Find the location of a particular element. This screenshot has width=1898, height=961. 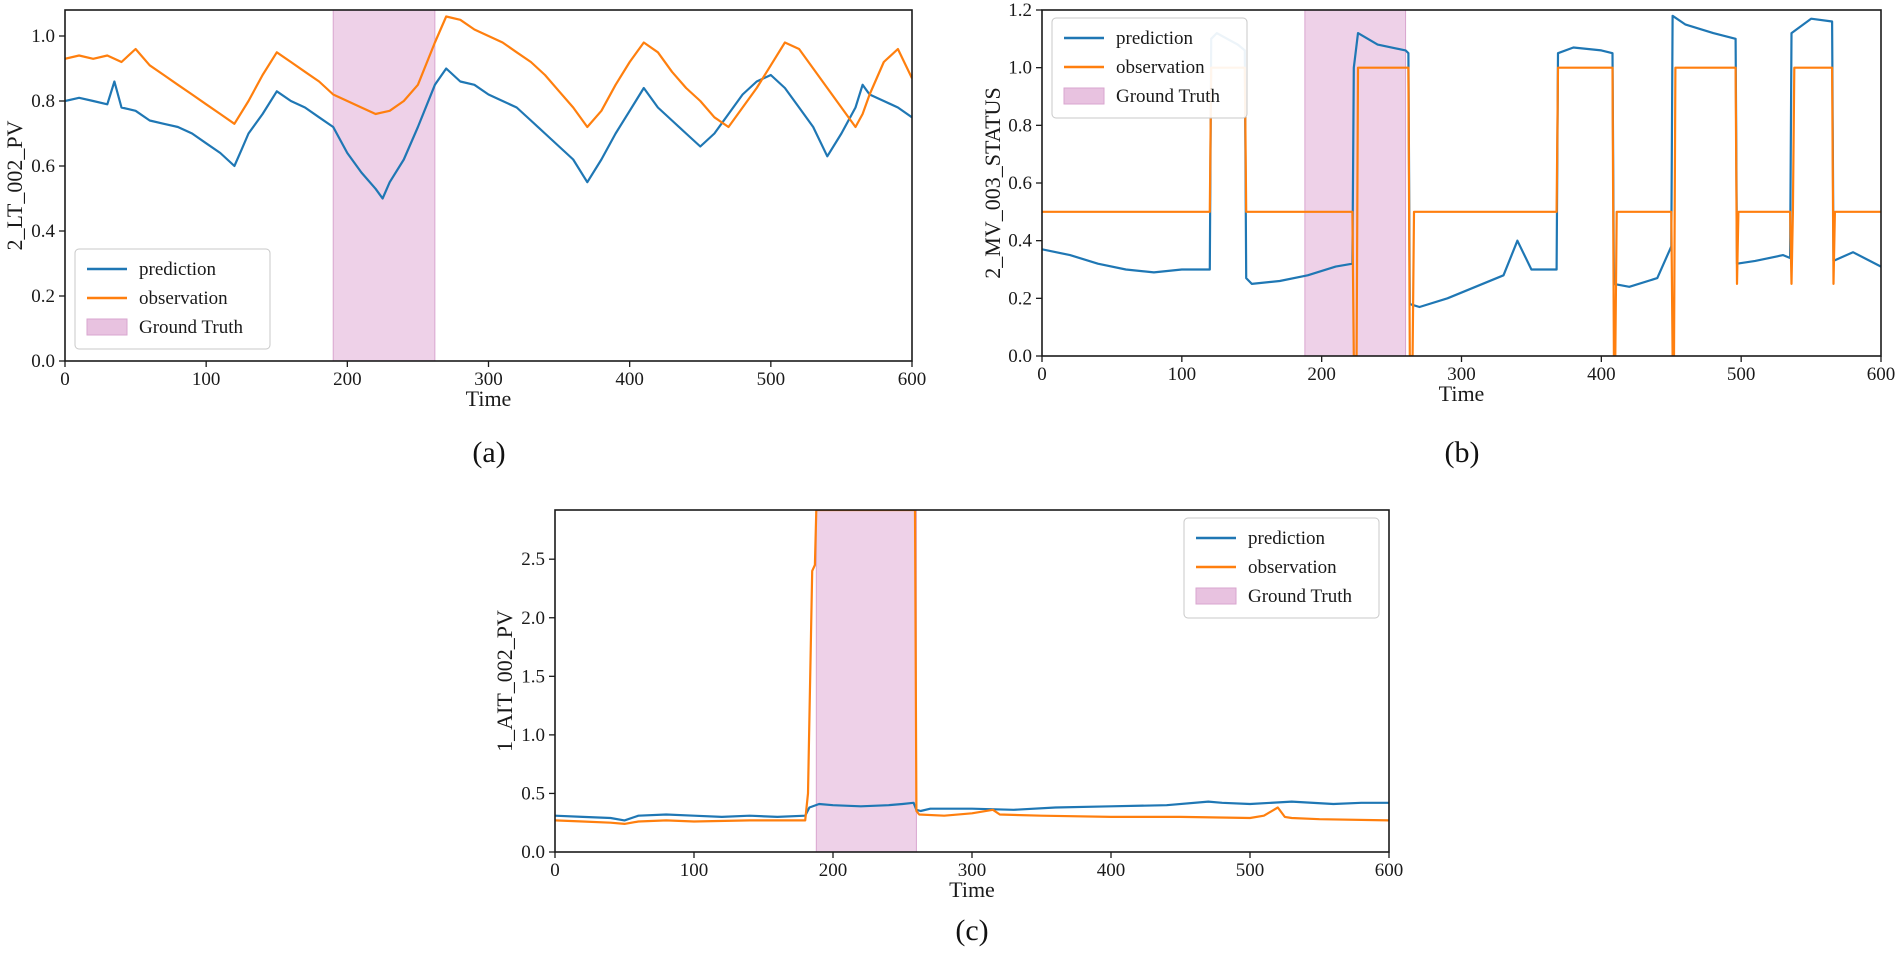

y-tick-label: 2.0 is located at coordinates (533, 618).